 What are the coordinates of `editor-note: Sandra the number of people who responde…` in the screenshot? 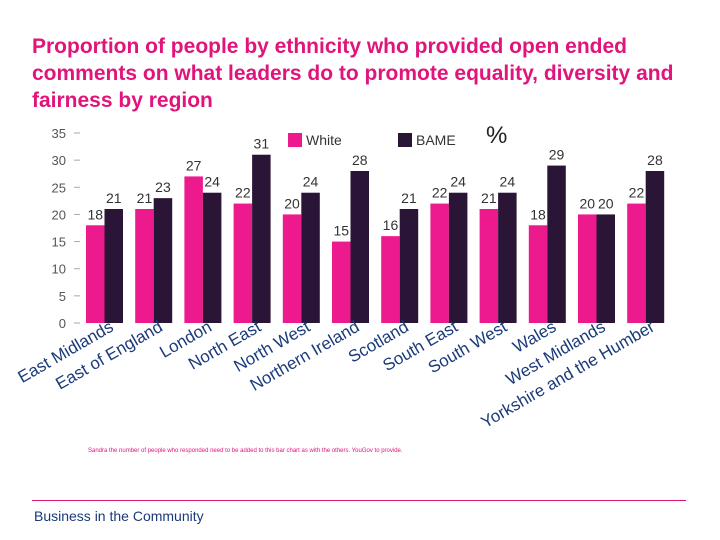 It's located at (245, 451).